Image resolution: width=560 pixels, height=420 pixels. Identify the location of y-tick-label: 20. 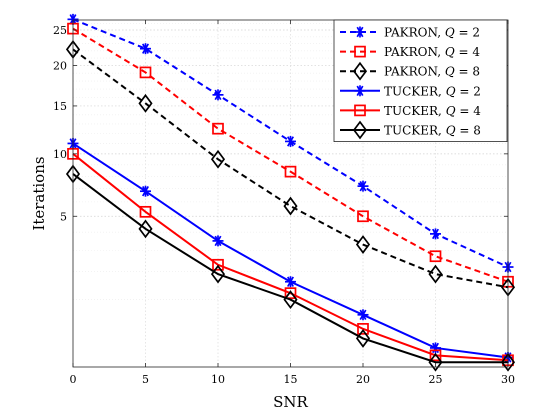
(60, 66).